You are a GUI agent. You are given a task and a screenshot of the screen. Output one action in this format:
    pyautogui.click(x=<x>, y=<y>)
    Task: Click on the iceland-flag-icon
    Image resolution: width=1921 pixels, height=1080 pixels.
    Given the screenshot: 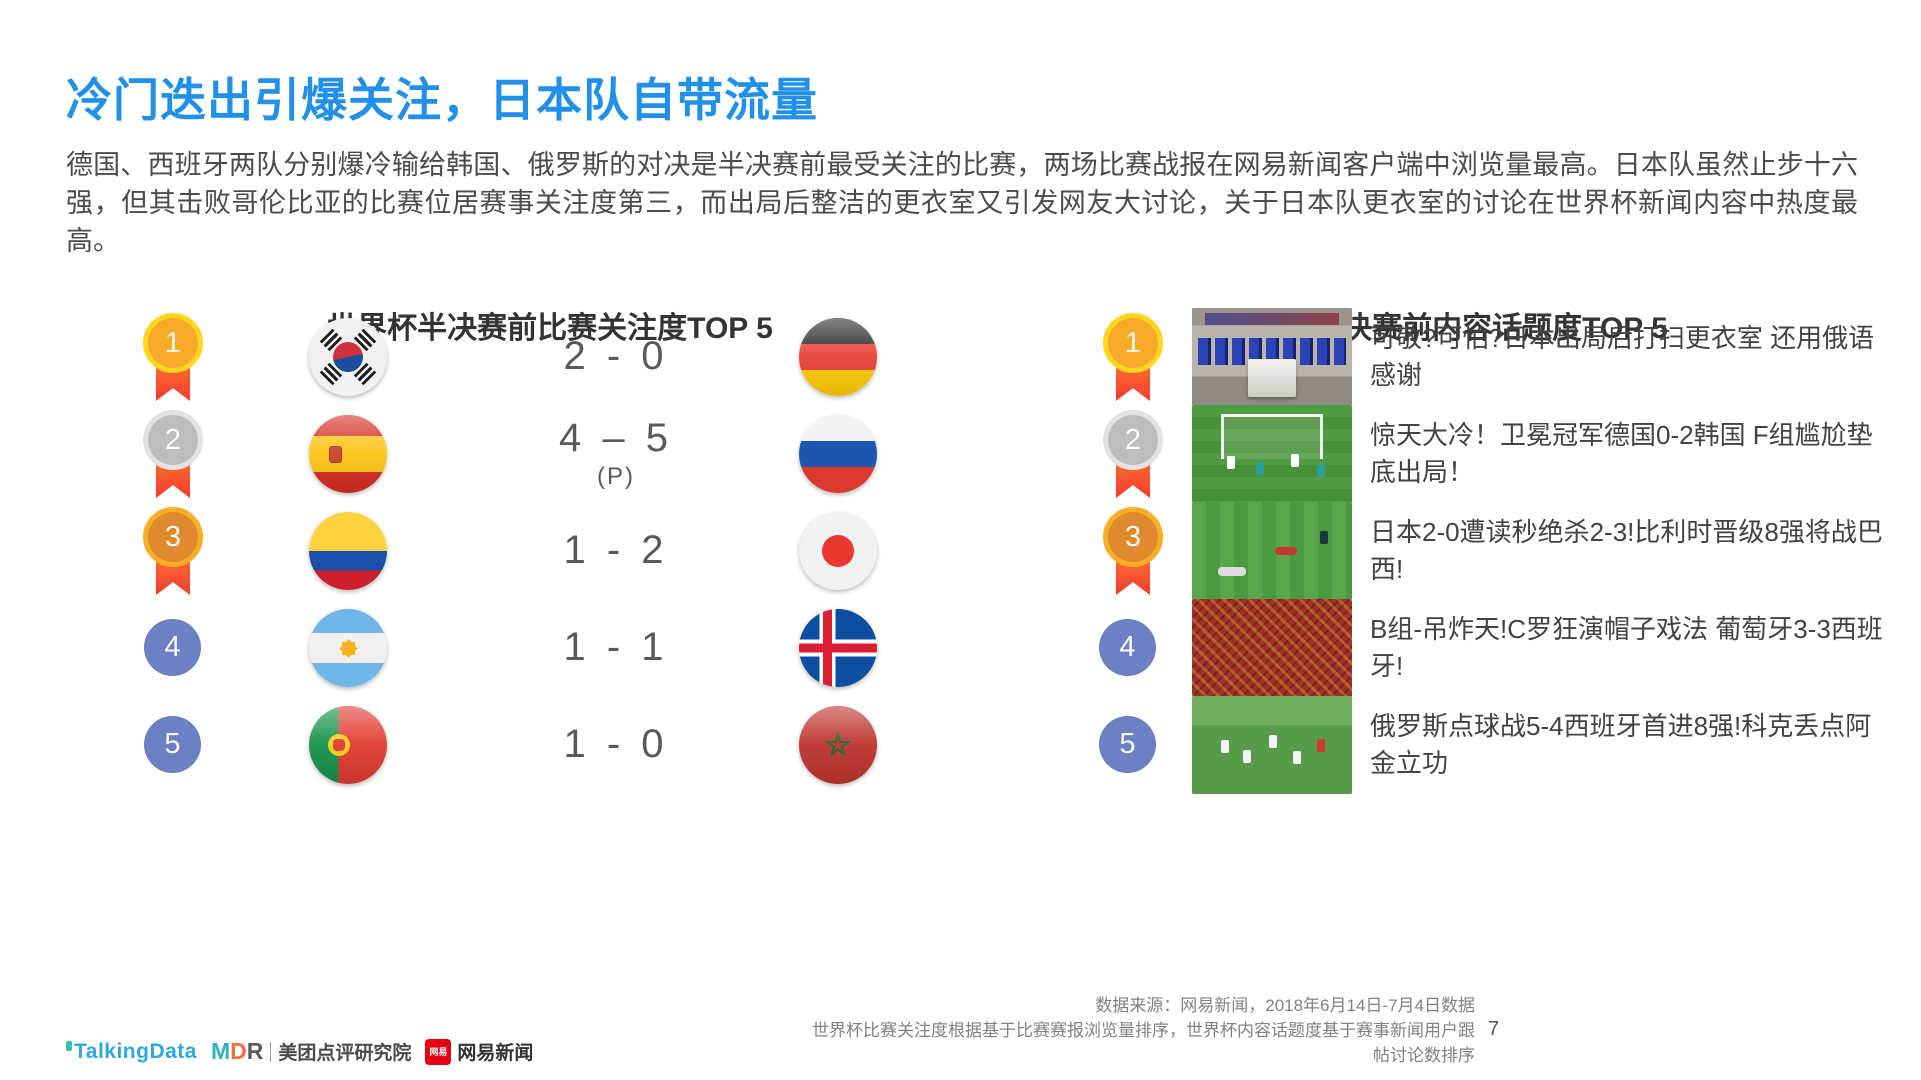 What is the action you would take?
    pyautogui.click(x=838, y=648)
    